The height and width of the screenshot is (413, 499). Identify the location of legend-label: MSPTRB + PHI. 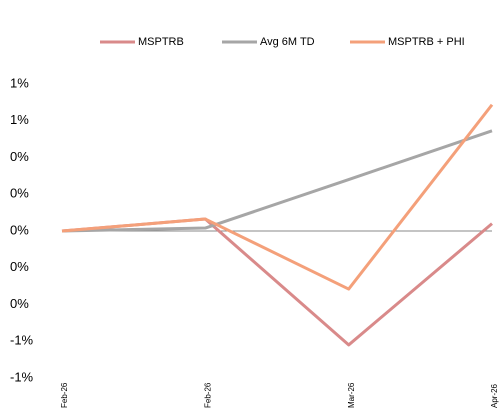
(426, 42).